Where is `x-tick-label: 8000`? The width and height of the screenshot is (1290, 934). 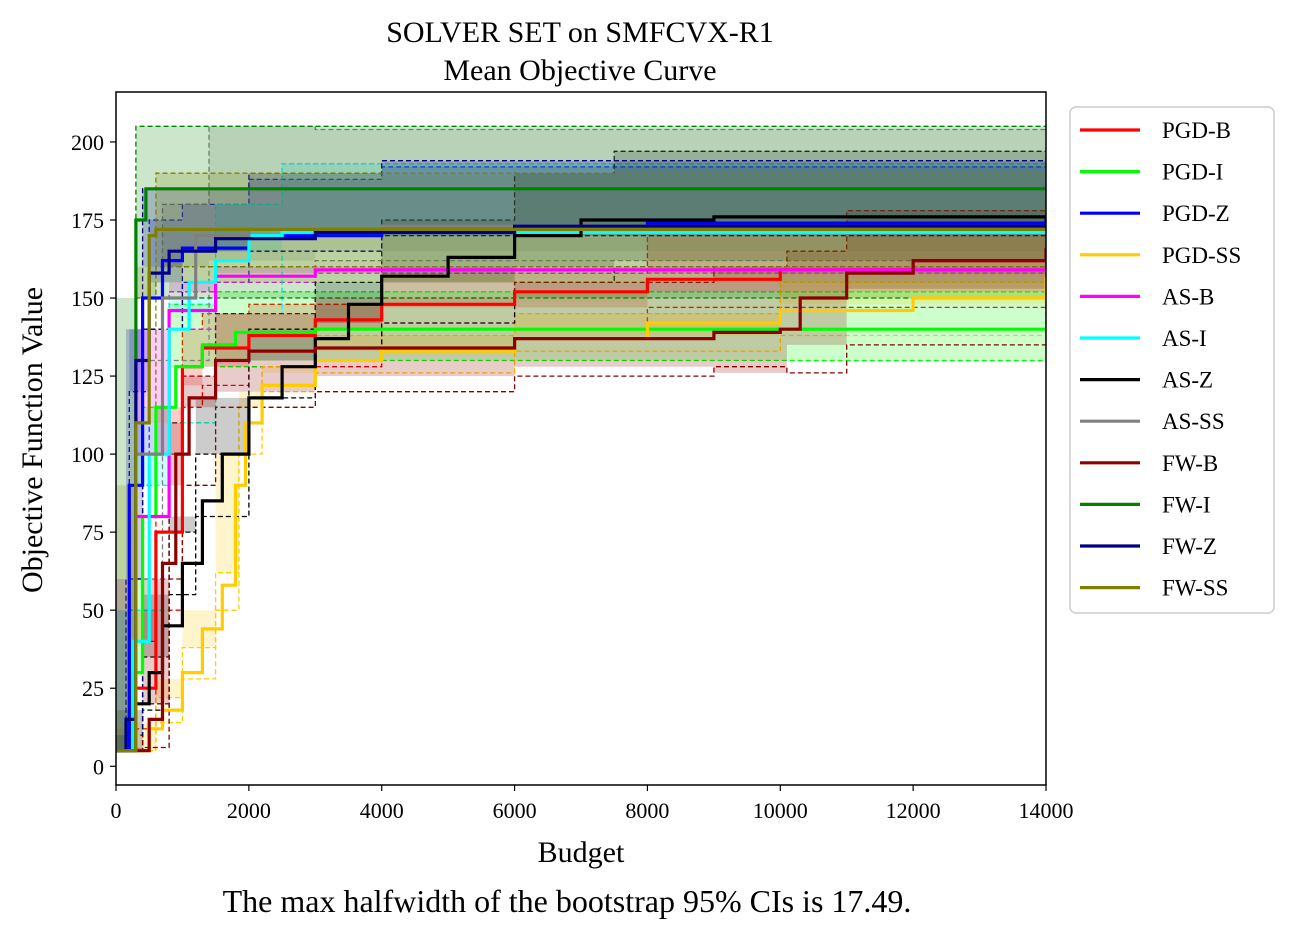
x-tick-label: 8000 is located at coordinates (647, 810).